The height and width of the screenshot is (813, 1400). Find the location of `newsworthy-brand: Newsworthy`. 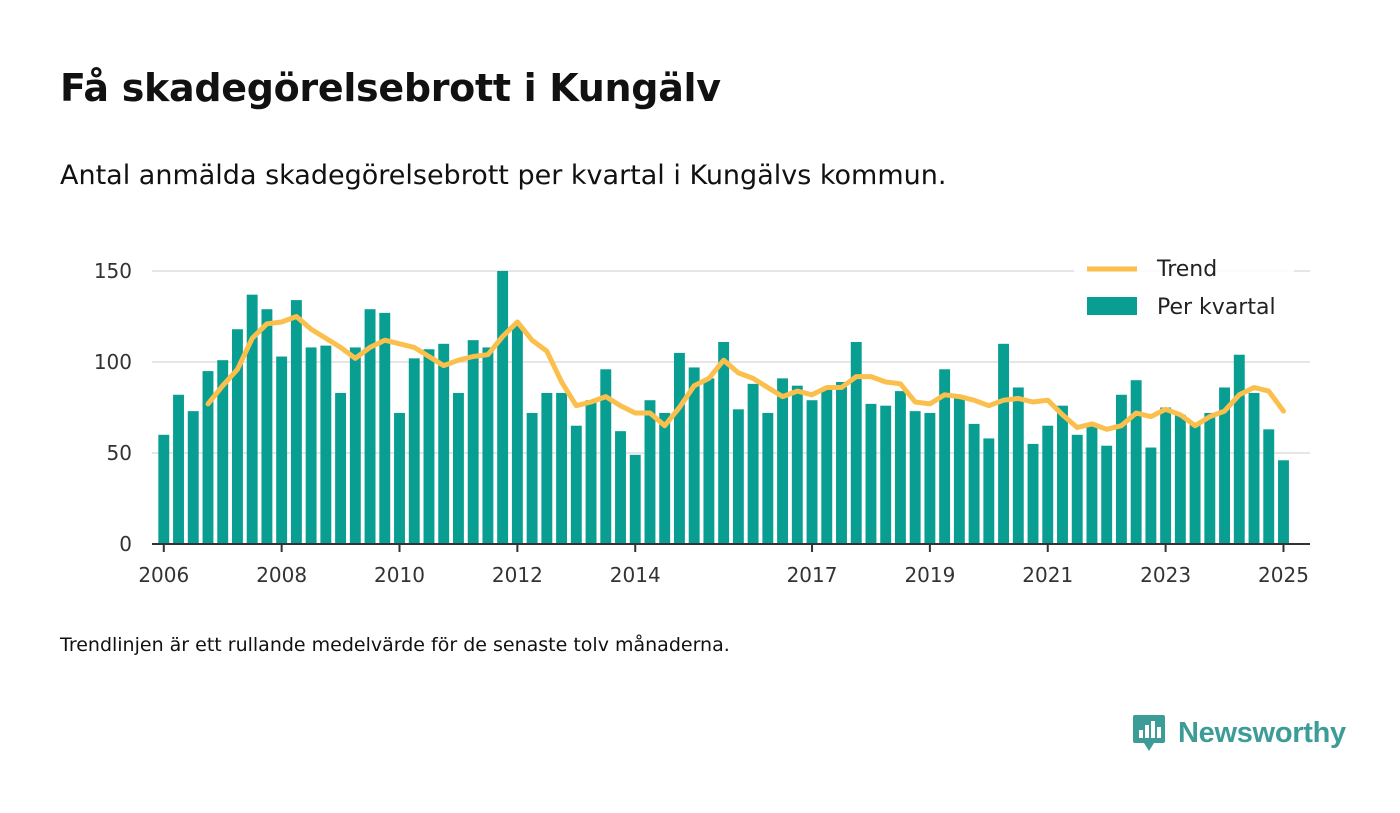

newsworthy-brand: Newsworthy is located at coordinates (1239, 733).